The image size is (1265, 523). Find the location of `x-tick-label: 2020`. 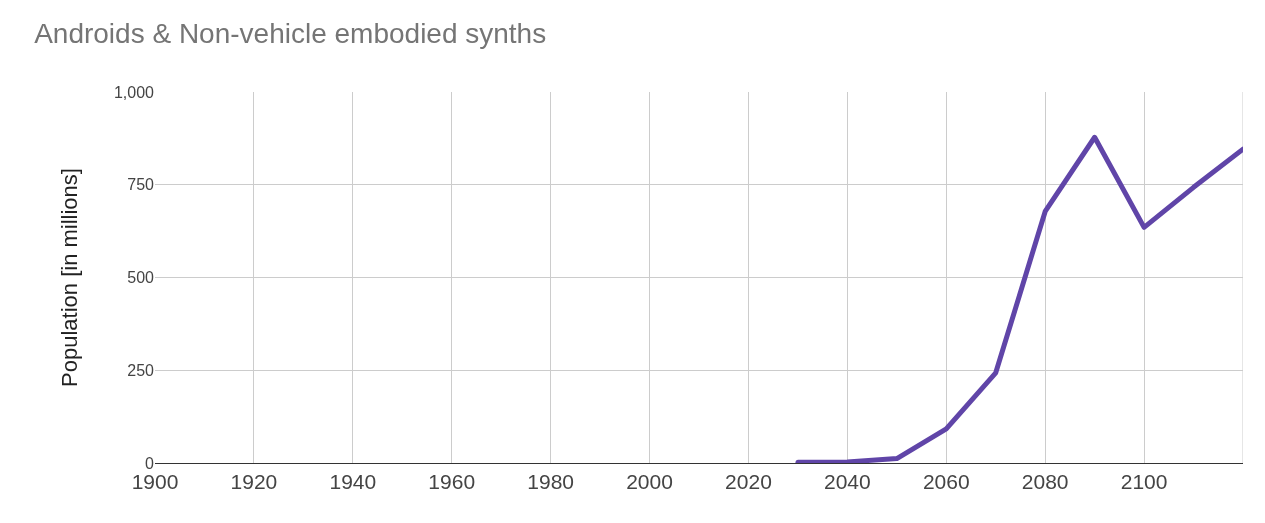

x-tick-label: 2020 is located at coordinates (748, 482).